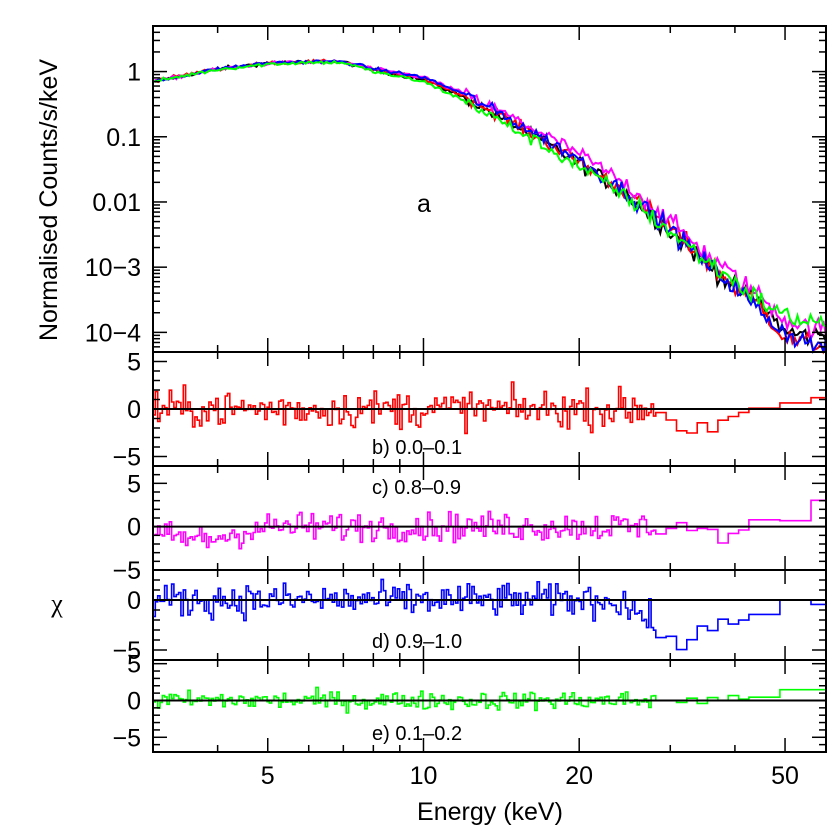 The image size is (830, 830). Describe the element at coordinates (113, 268) in the screenshot. I see `y-tick-label: 10−3` at that location.